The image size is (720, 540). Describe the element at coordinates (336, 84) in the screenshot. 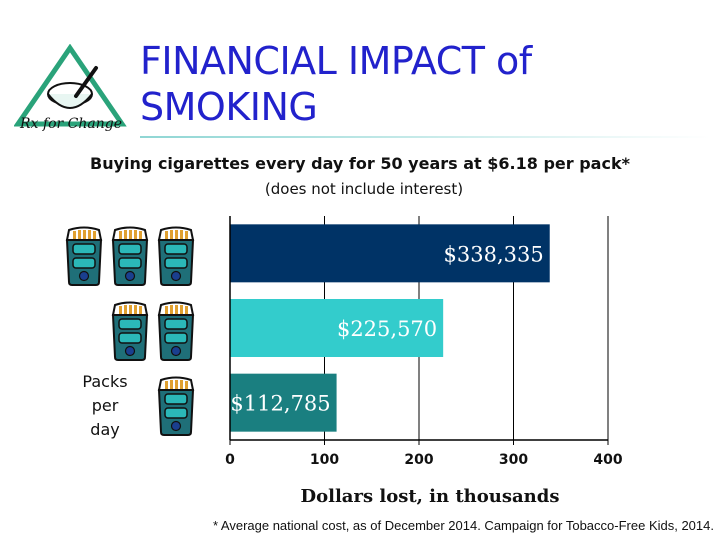

I see `slide-title: FINANCIAL IMPACT of SMOKING` at that location.